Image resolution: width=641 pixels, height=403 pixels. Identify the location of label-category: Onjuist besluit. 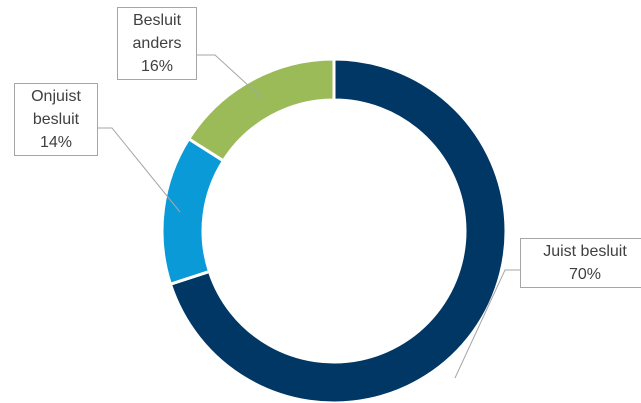
(56, 108).